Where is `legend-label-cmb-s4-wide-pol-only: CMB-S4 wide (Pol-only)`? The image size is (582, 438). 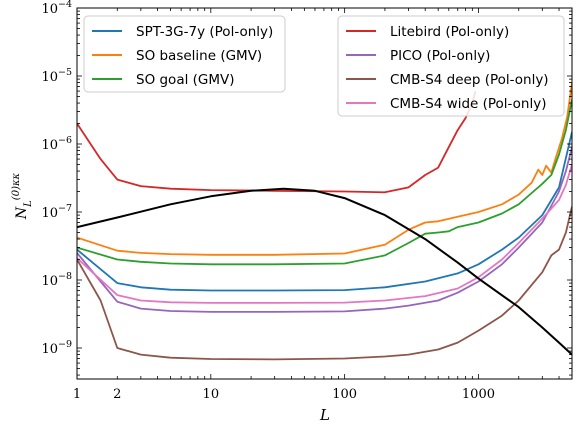 legend-label-cmb-s4-wide-pol-only: CMB-S4 wide (Pol-only) is located at coordinates (468, 104).